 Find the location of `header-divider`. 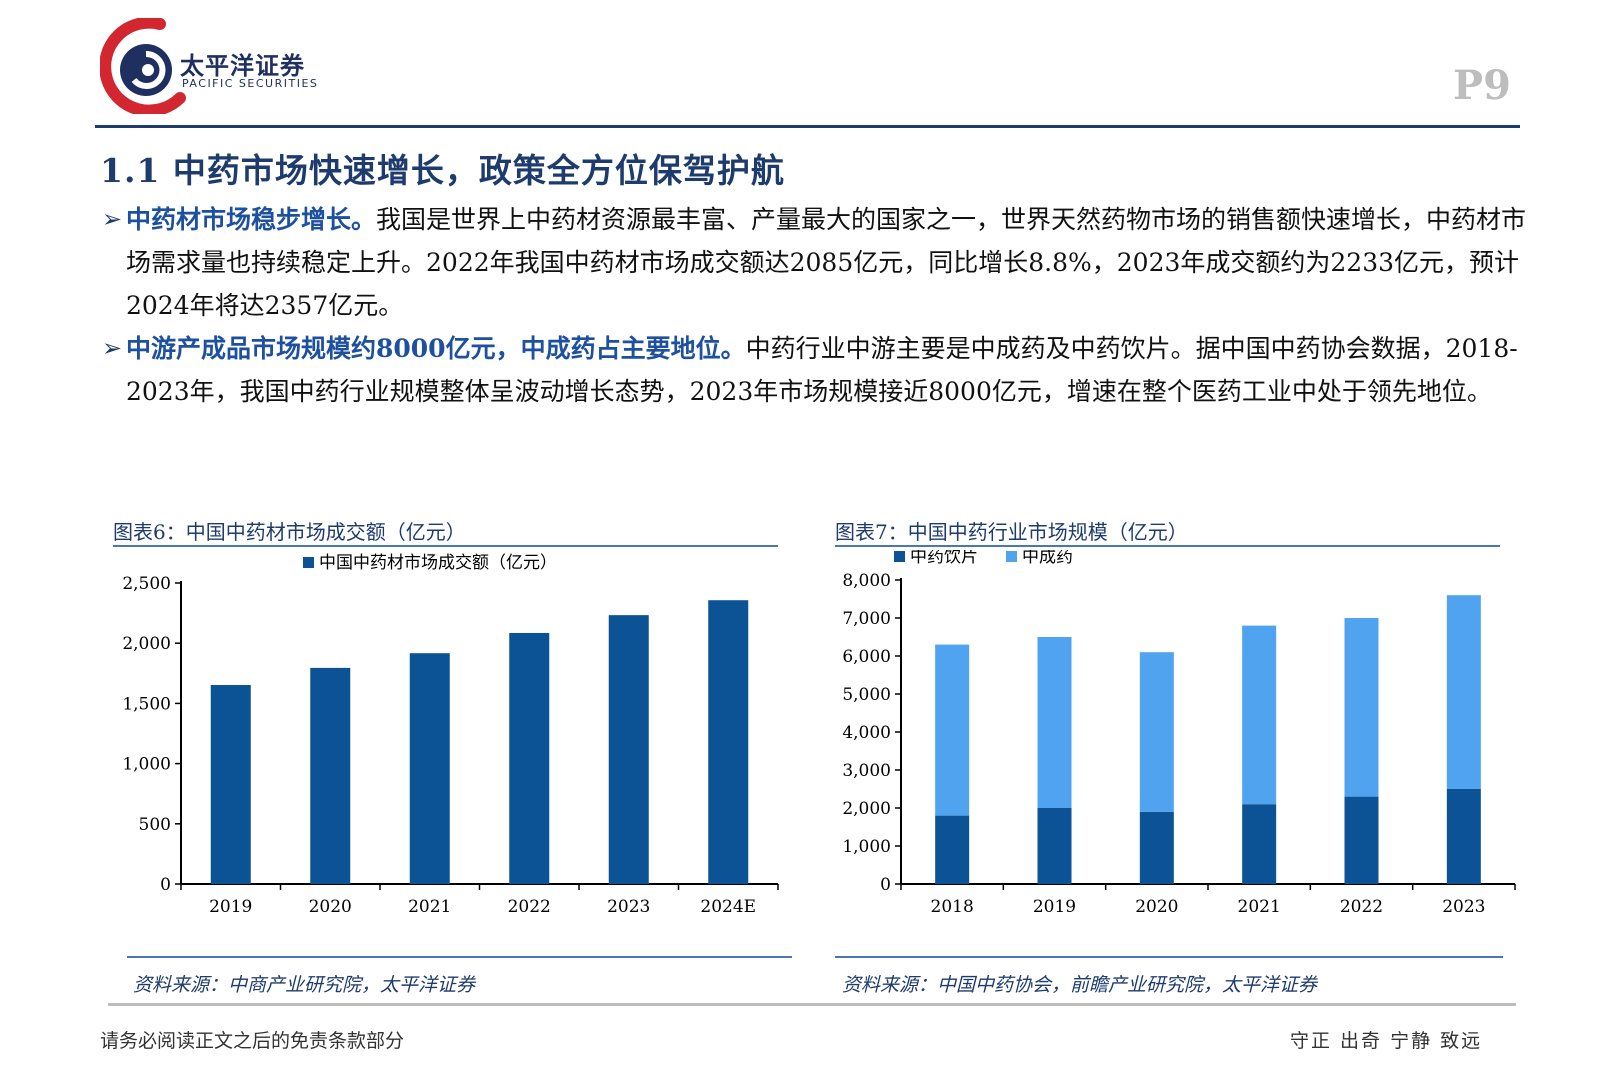

header-divider is located at coordinates (807, 126).